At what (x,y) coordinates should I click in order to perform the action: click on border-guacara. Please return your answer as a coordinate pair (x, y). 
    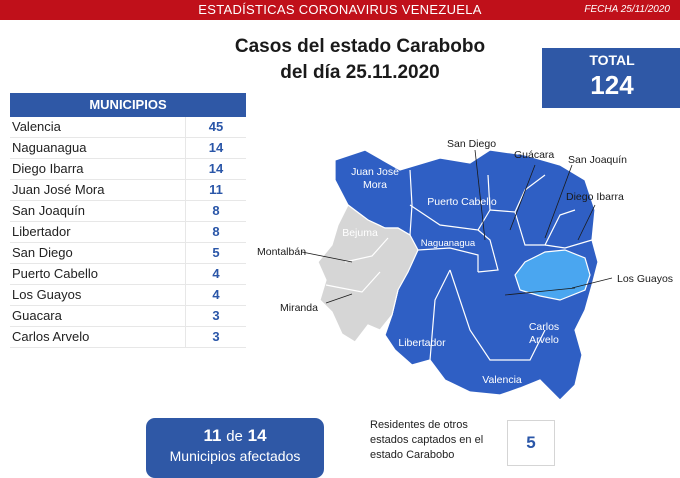
    Looking at the image, I should click on (517, 193).